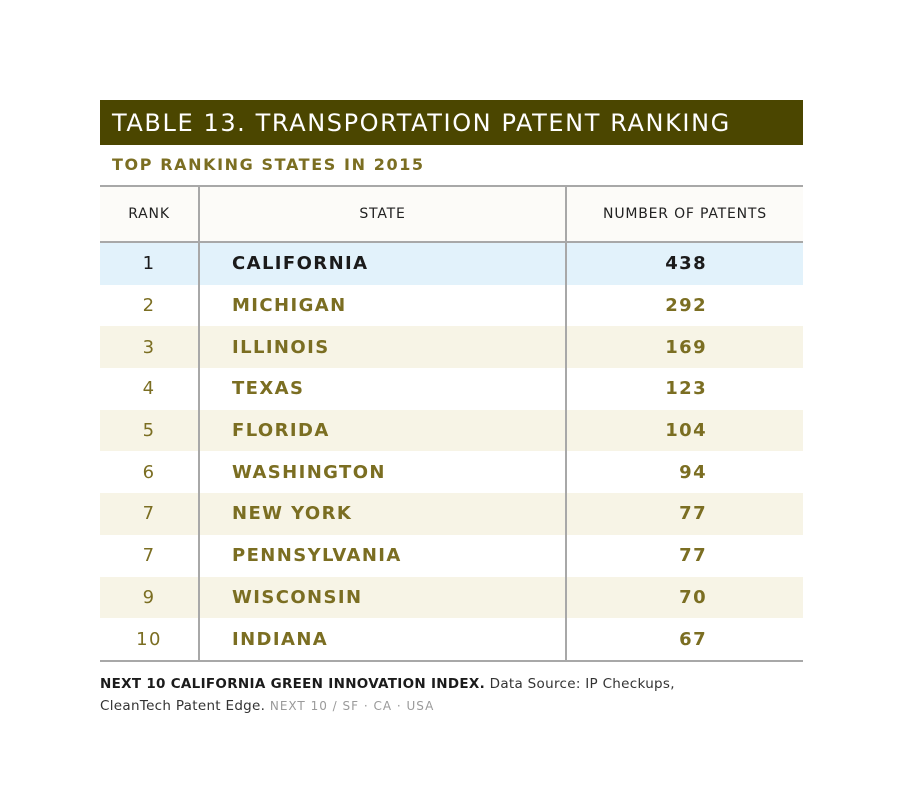 Image resolution: width=911 pixels, height=800 pixels. I want to click on state-cell: ILLINOIS, so click(383, 347).